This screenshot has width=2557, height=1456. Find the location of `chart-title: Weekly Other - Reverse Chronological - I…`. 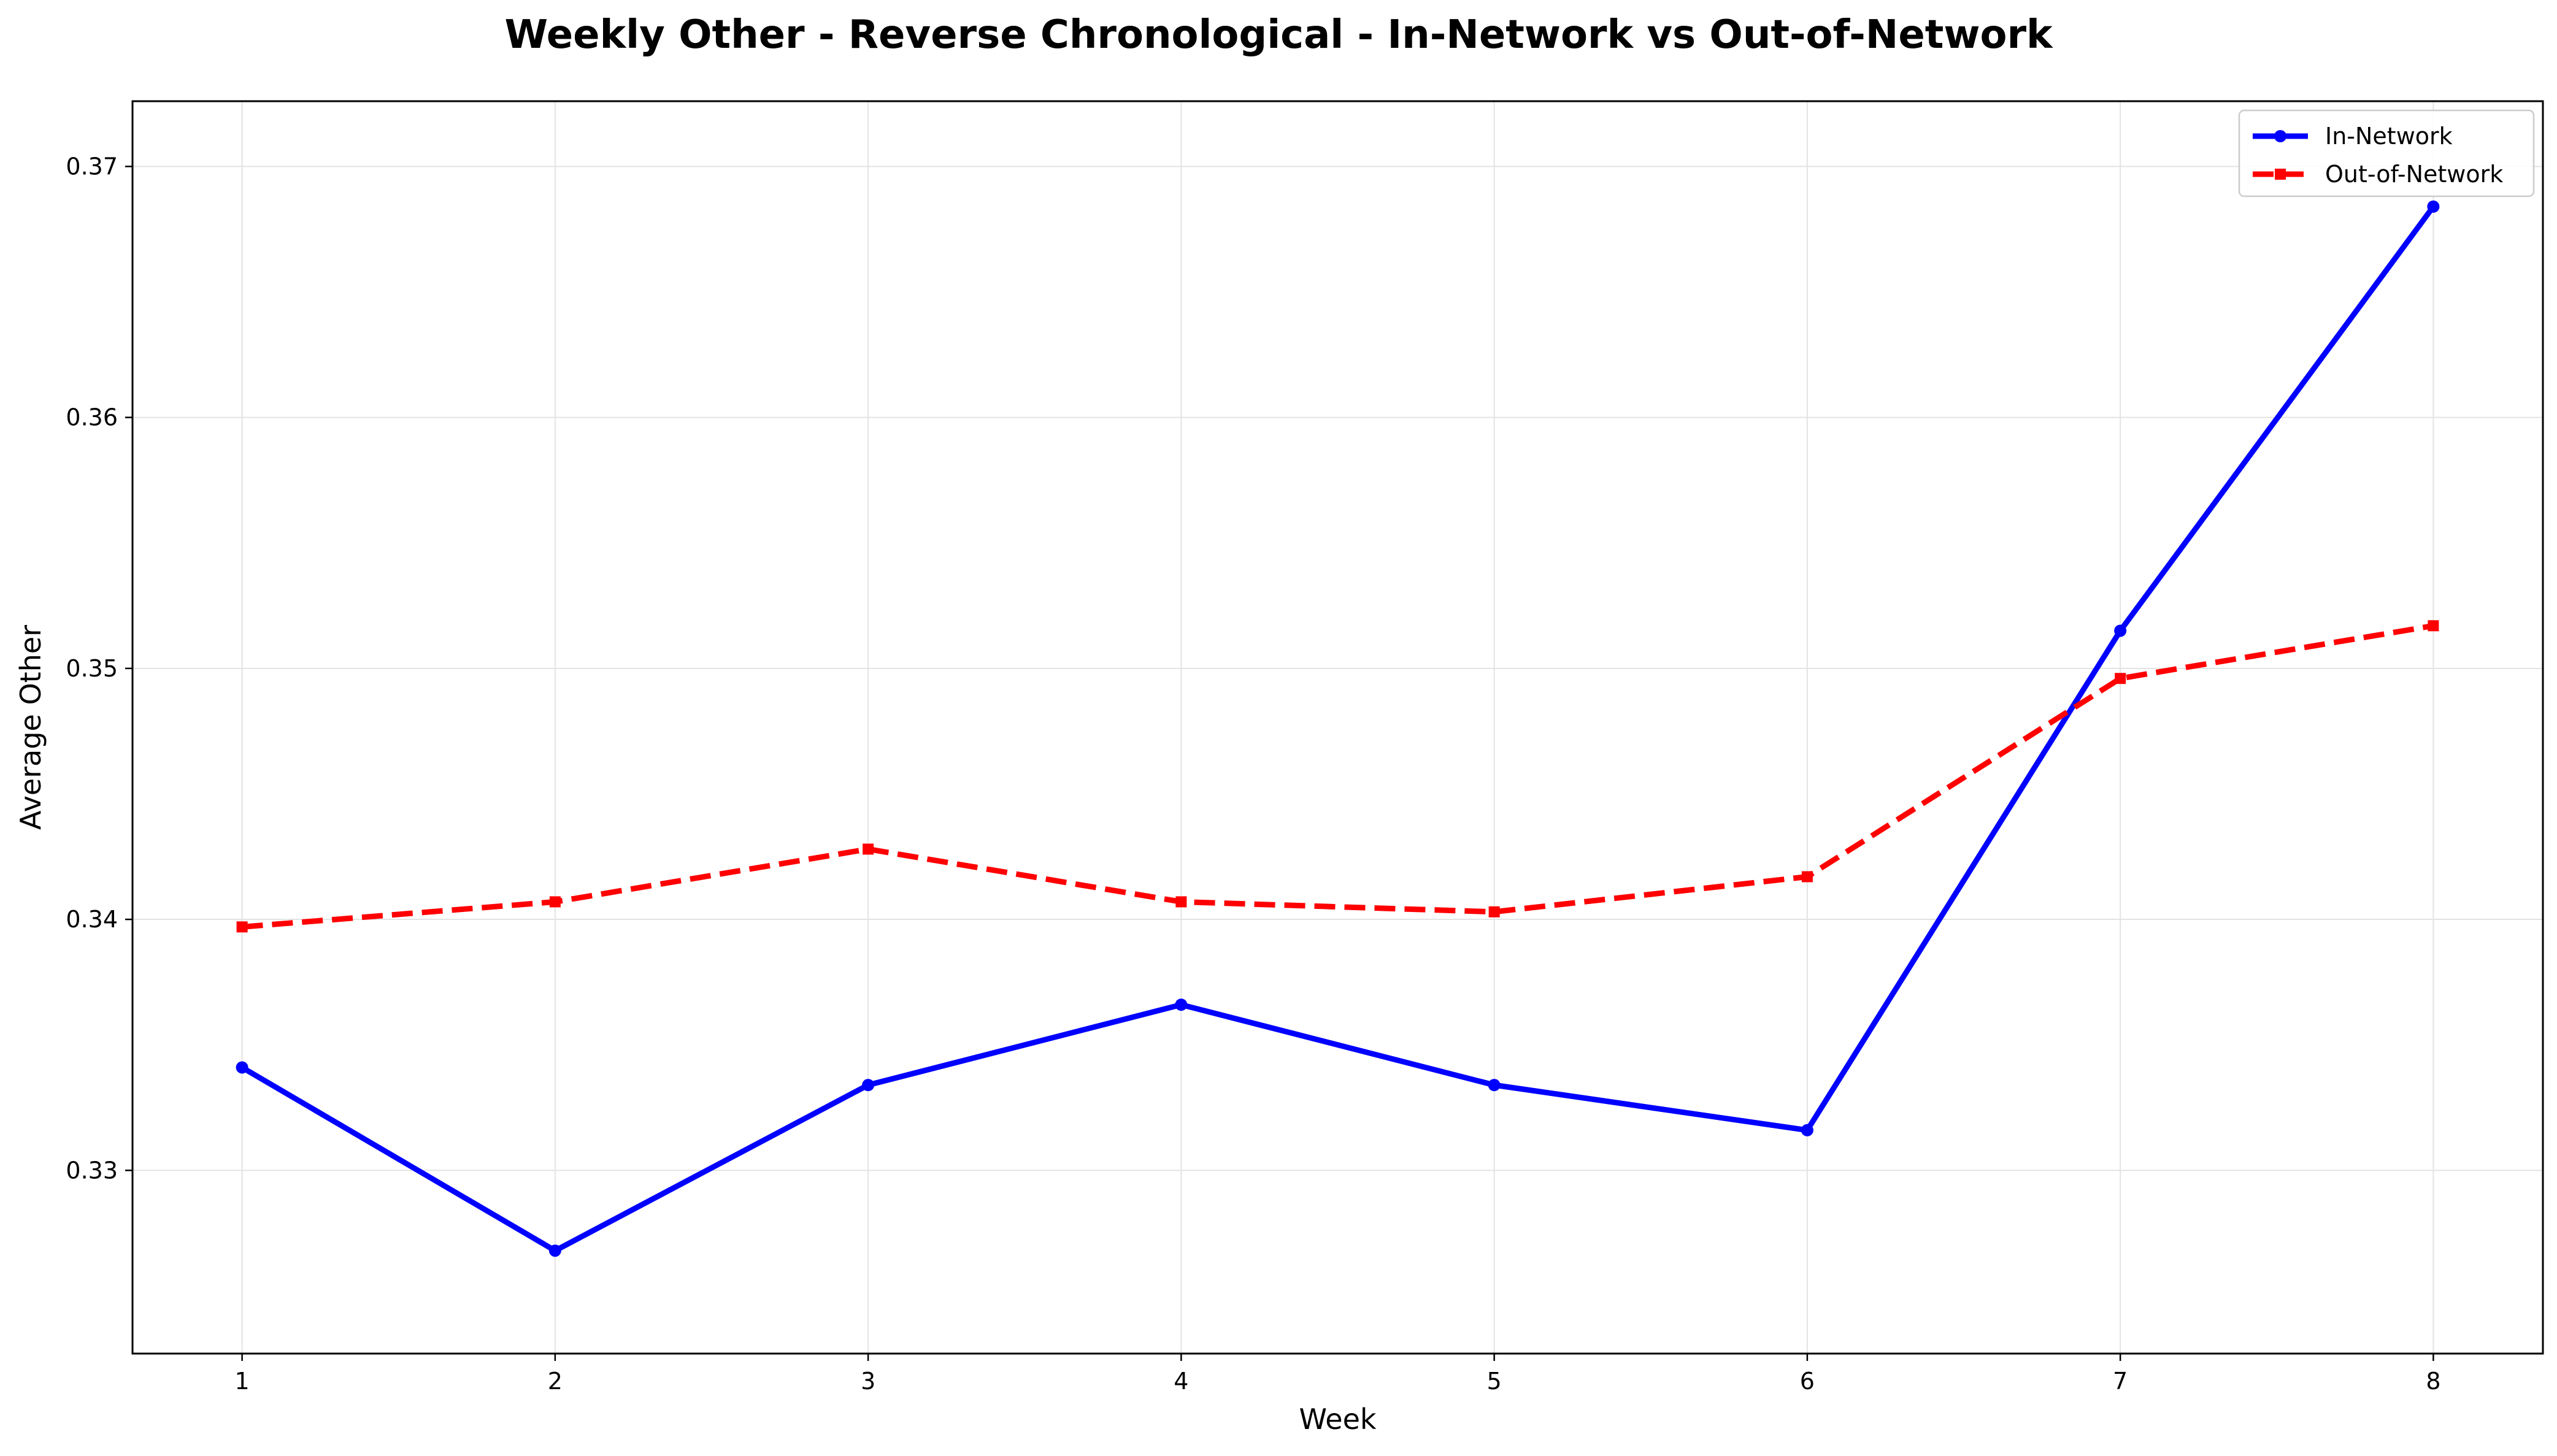

chart-title: Weekly Other - Reverse Chronological - I… is located at coordinates (1278, 35).